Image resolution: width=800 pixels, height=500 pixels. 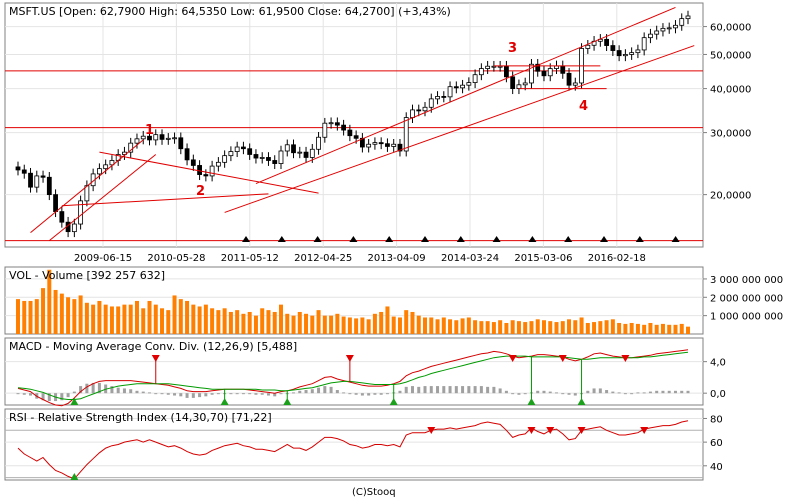 What do you see at coordinates (746, 298) in the screenshot?
I see `volume-tick-label: 2 000 000 000` at bounding box center [746, 298].